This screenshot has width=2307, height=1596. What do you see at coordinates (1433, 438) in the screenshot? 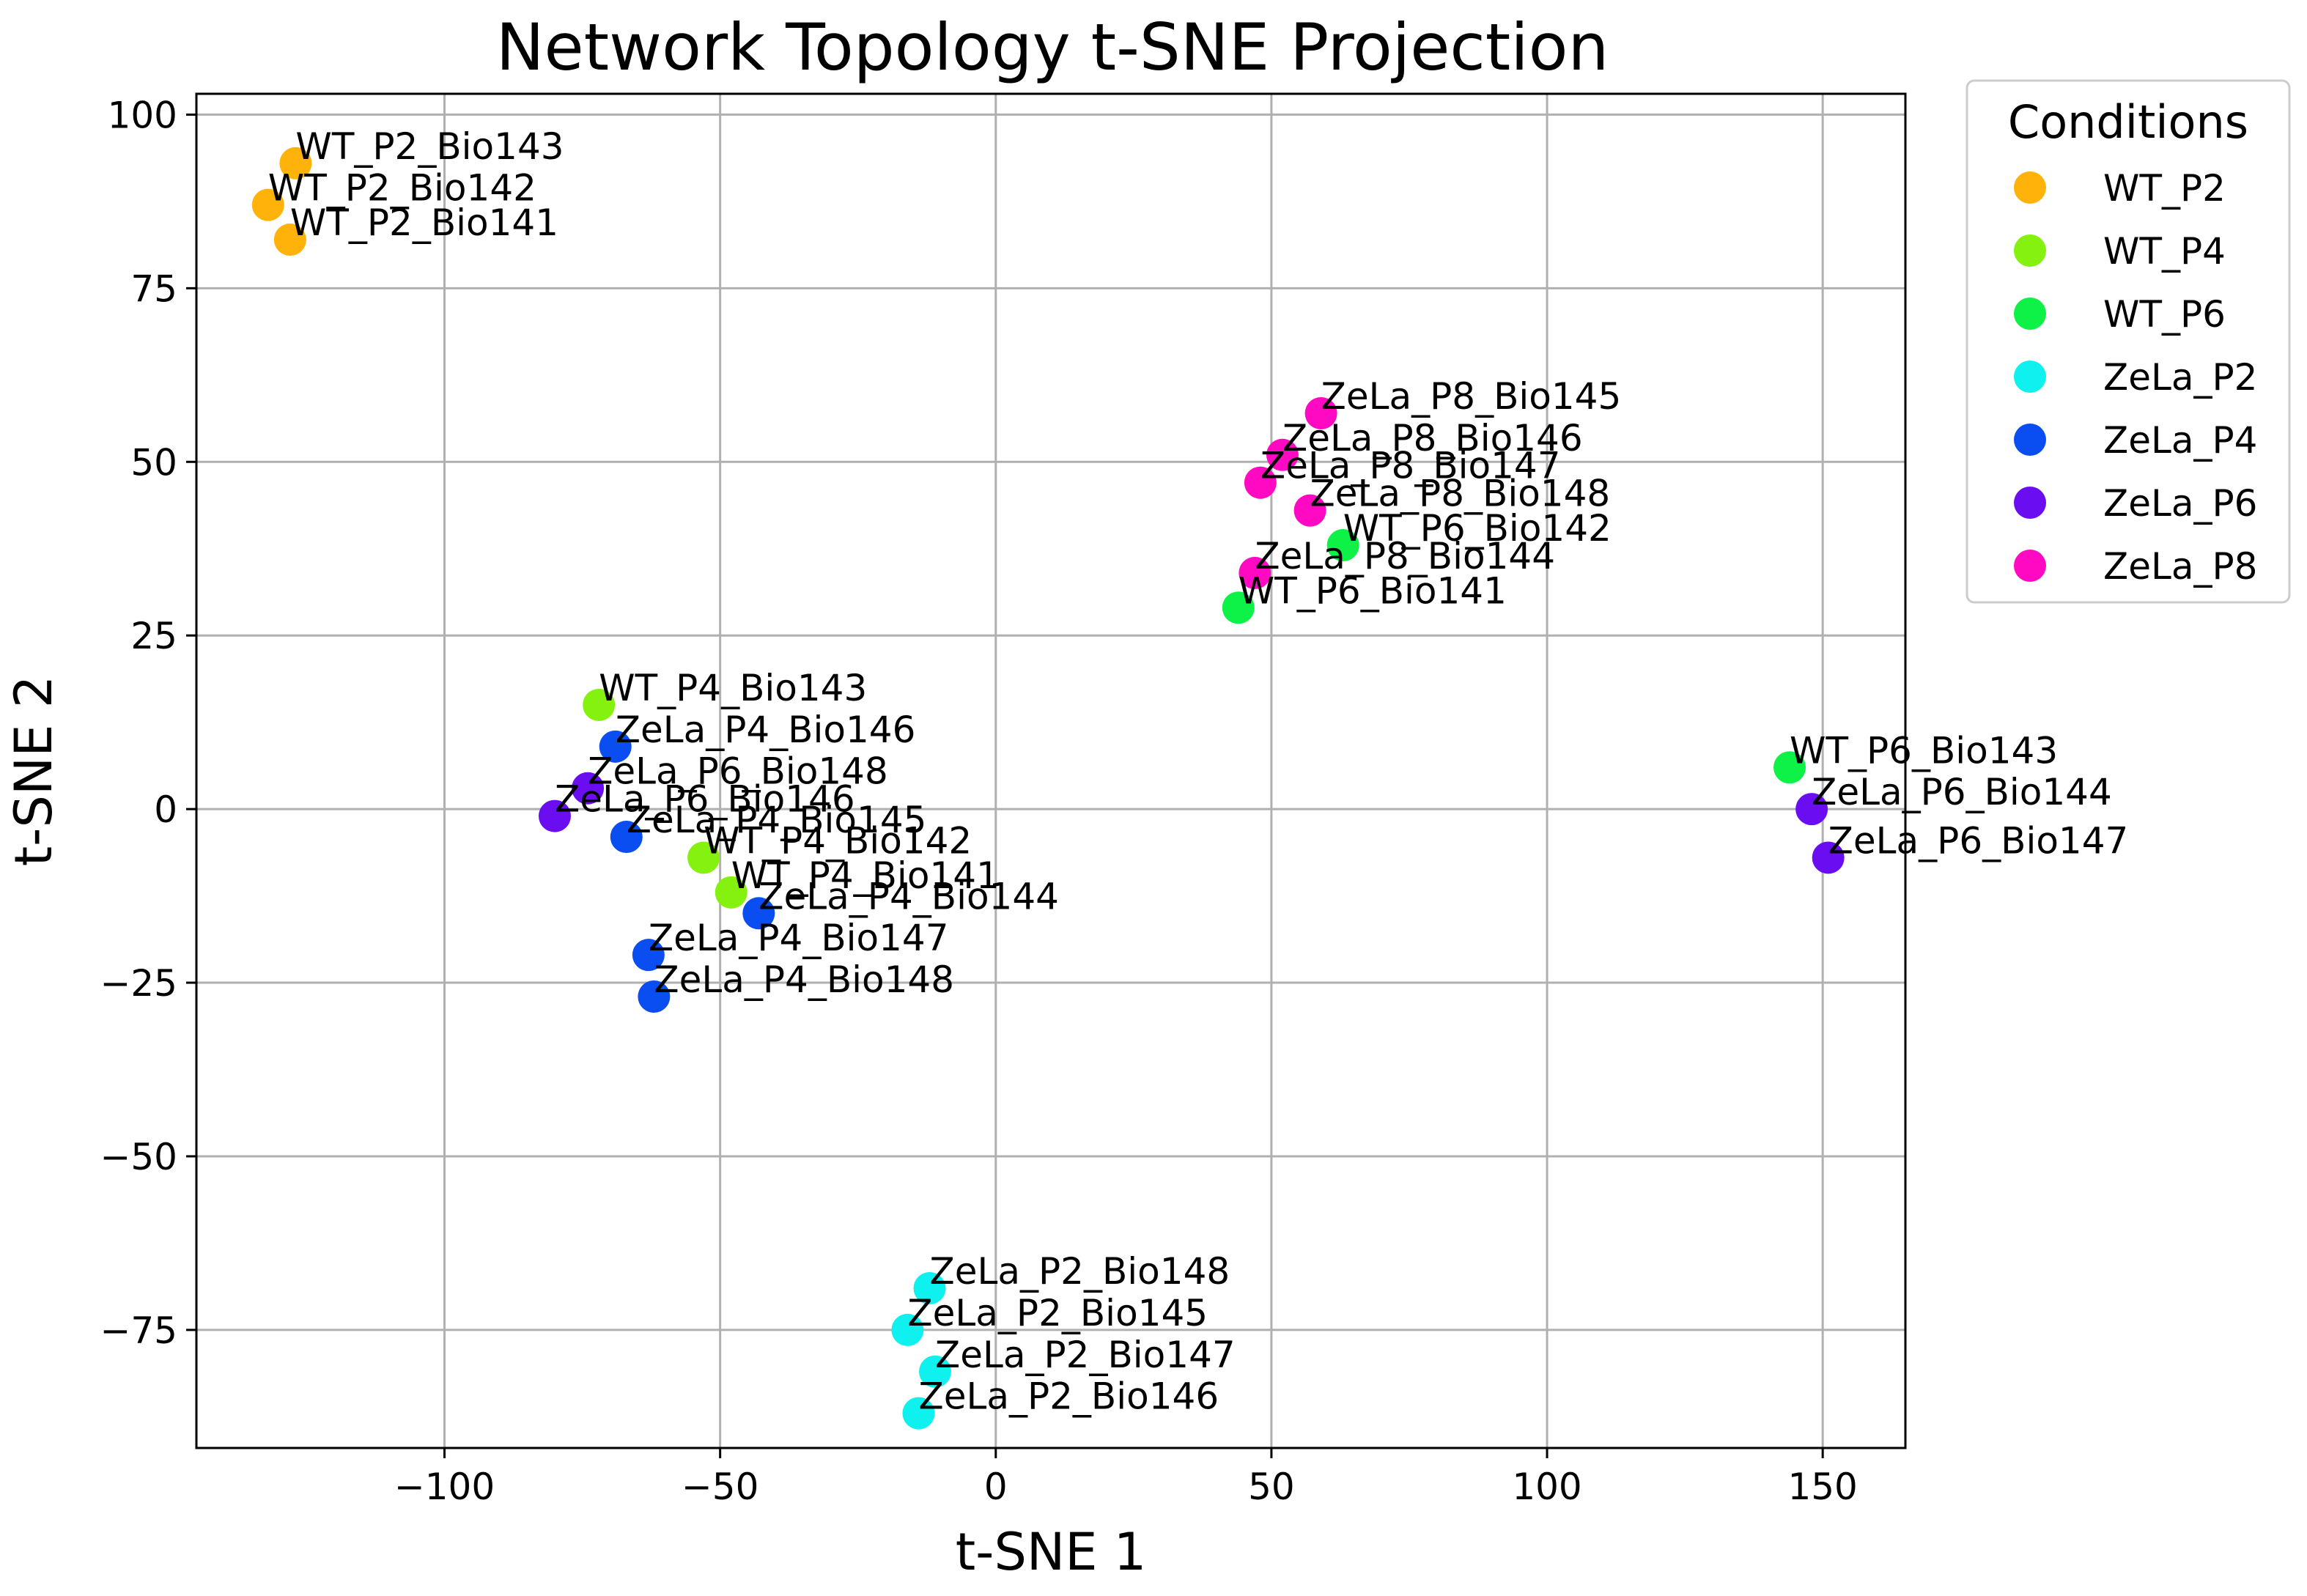
I see `point-label: ZeLa_P8_Bio146` at bounding box center [1433, 438].